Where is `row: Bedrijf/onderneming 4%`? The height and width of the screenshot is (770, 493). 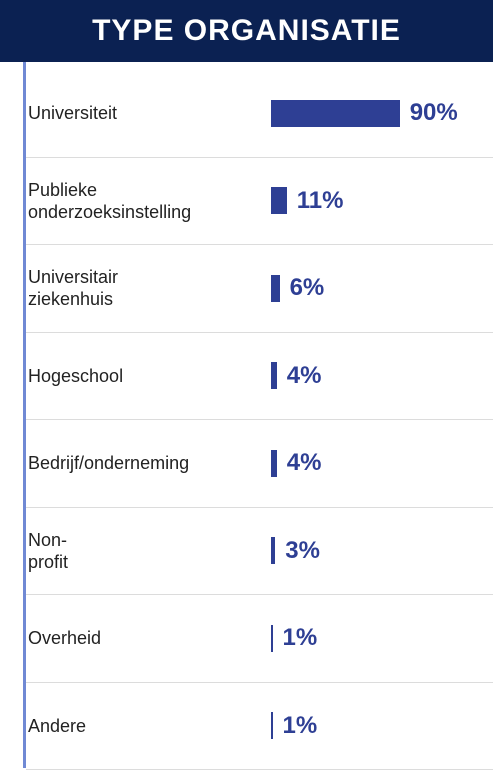 row: Bedrijf/onderneming 4% is located at coordinates (259, 464).